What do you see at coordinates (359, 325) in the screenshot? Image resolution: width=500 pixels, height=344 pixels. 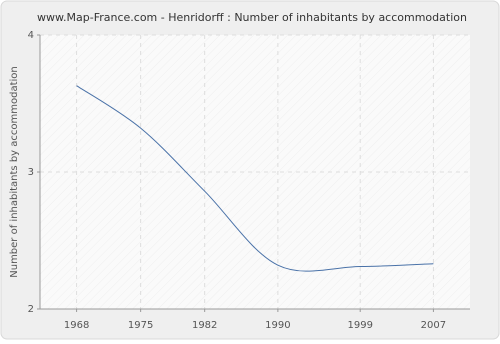 I see `x-tick-label: 1999` at bounding box center [359, 325].